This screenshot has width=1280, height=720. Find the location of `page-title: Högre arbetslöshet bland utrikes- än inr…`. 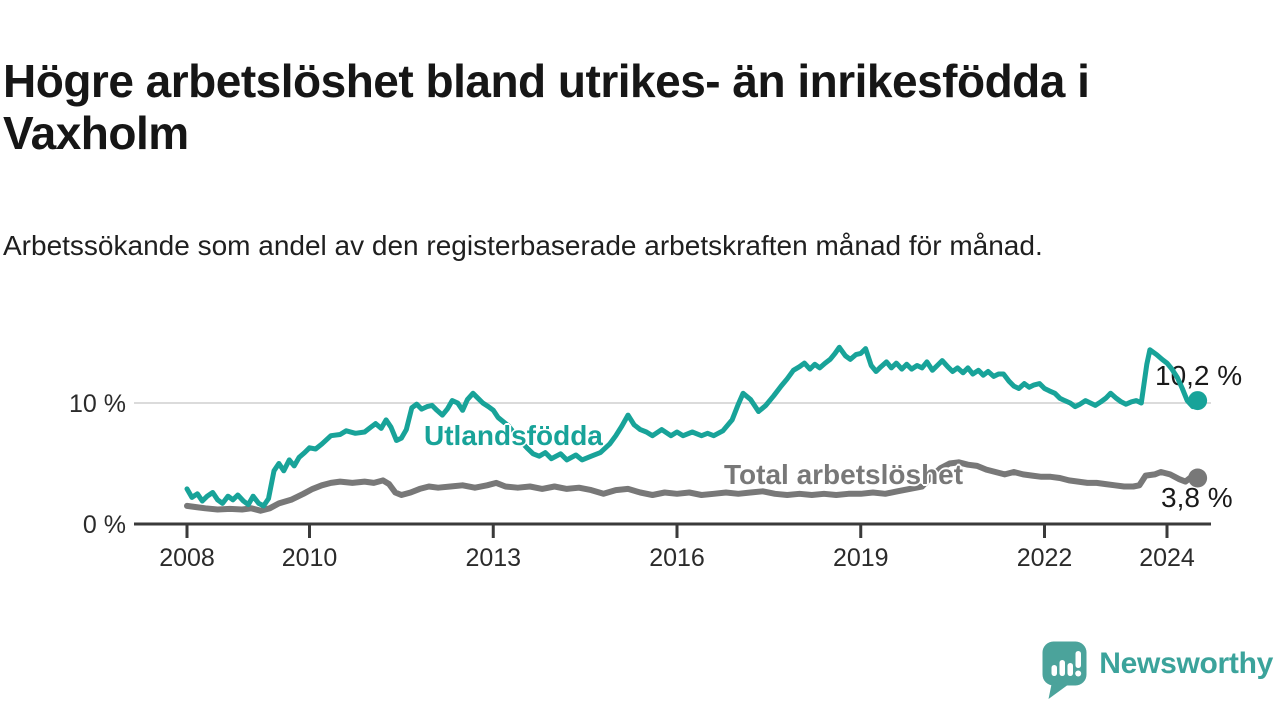

page-title: Högre arbetslöshet bland utrikes- än inr… is located at coordinates (546, 106).